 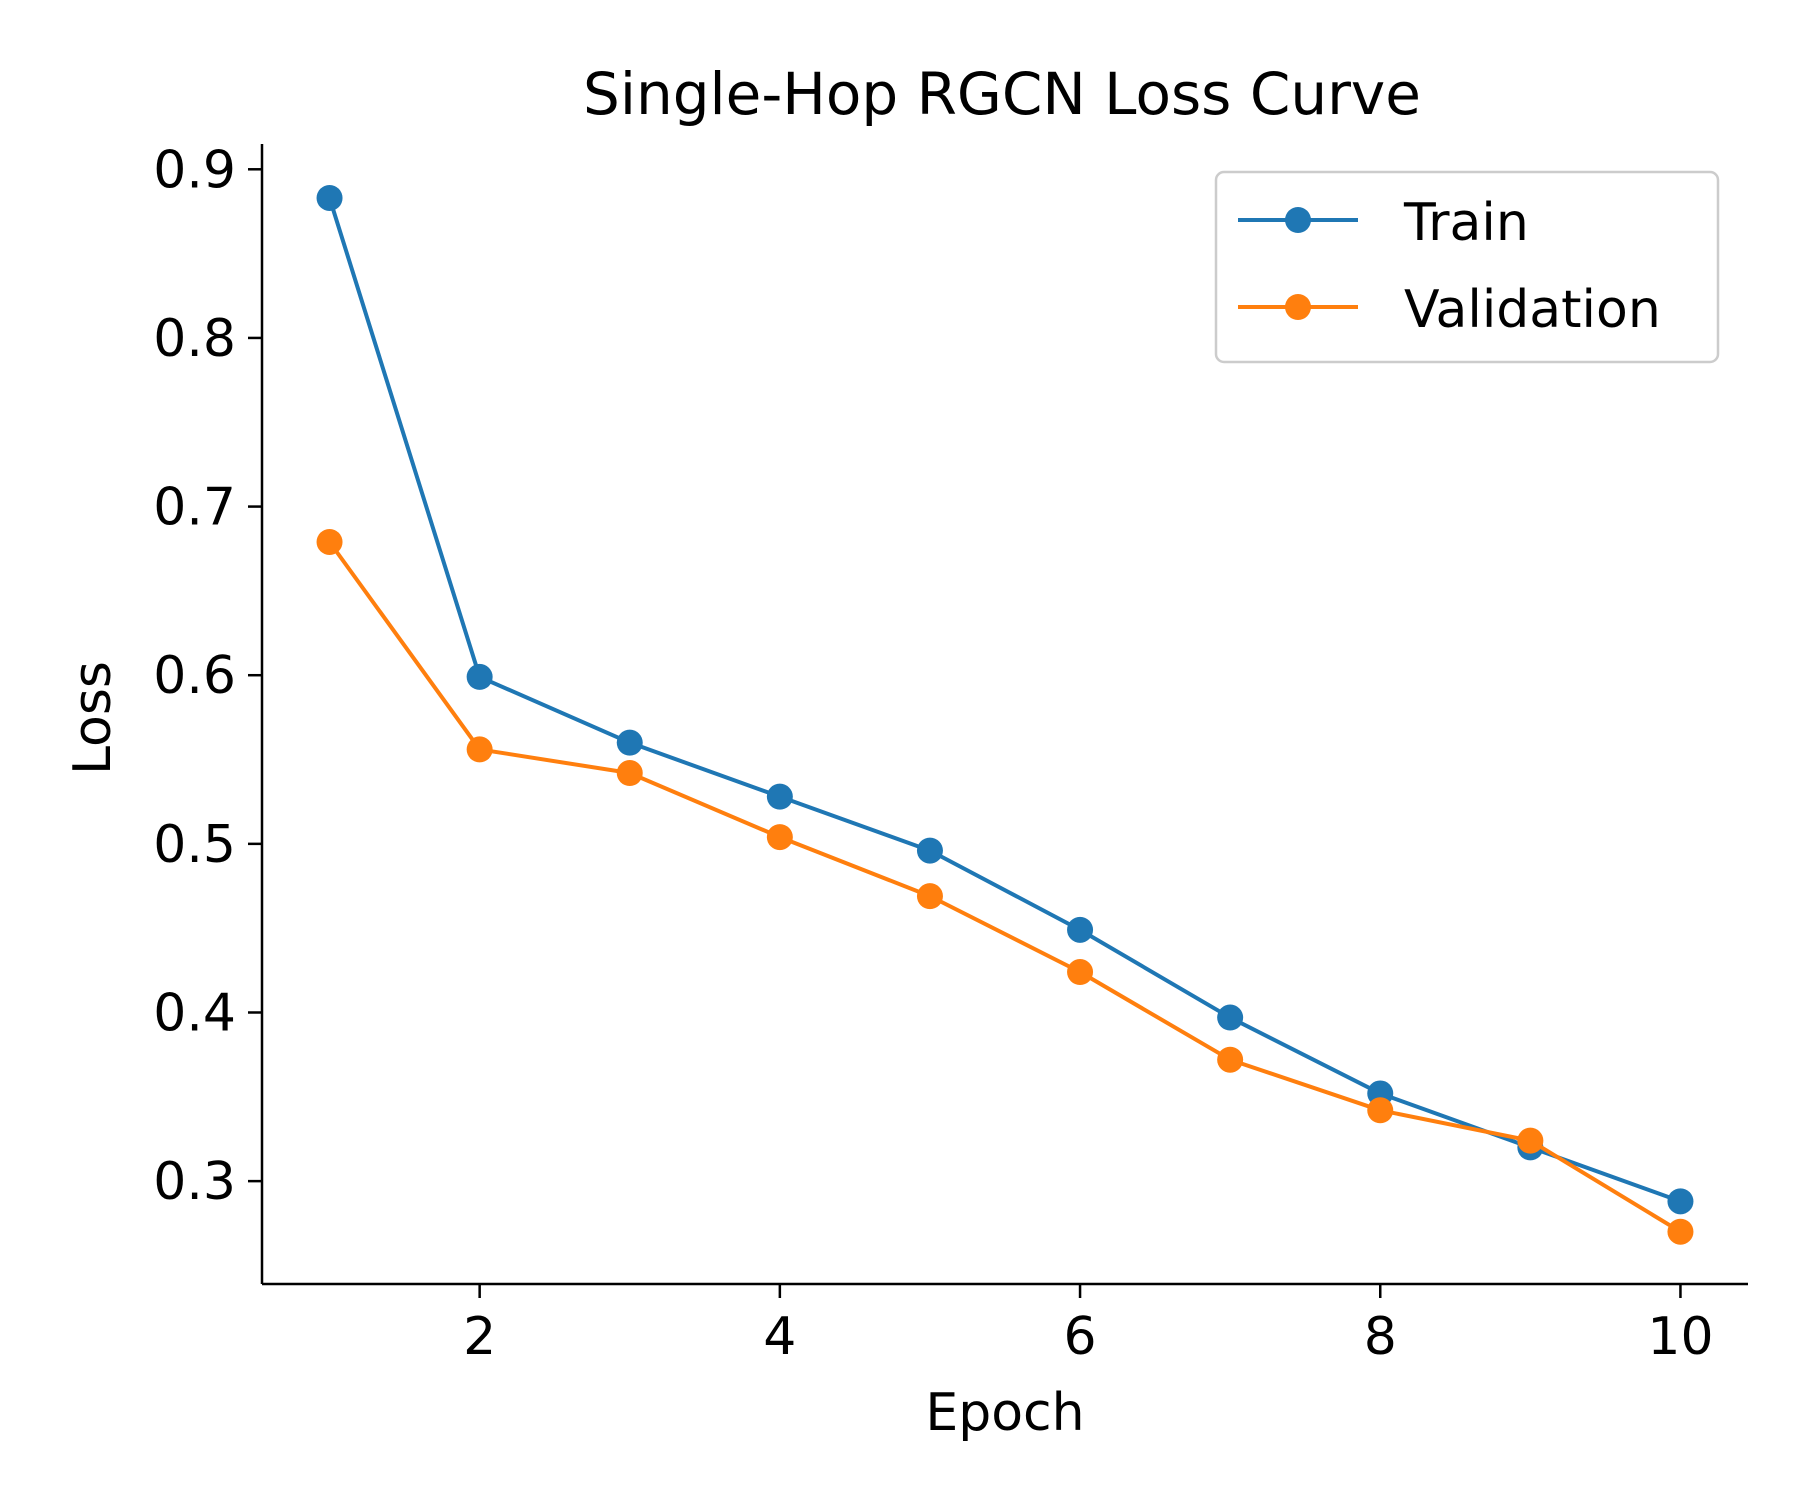 I want to click on y-tick-label: 0.7, so click(x=194, y=508).